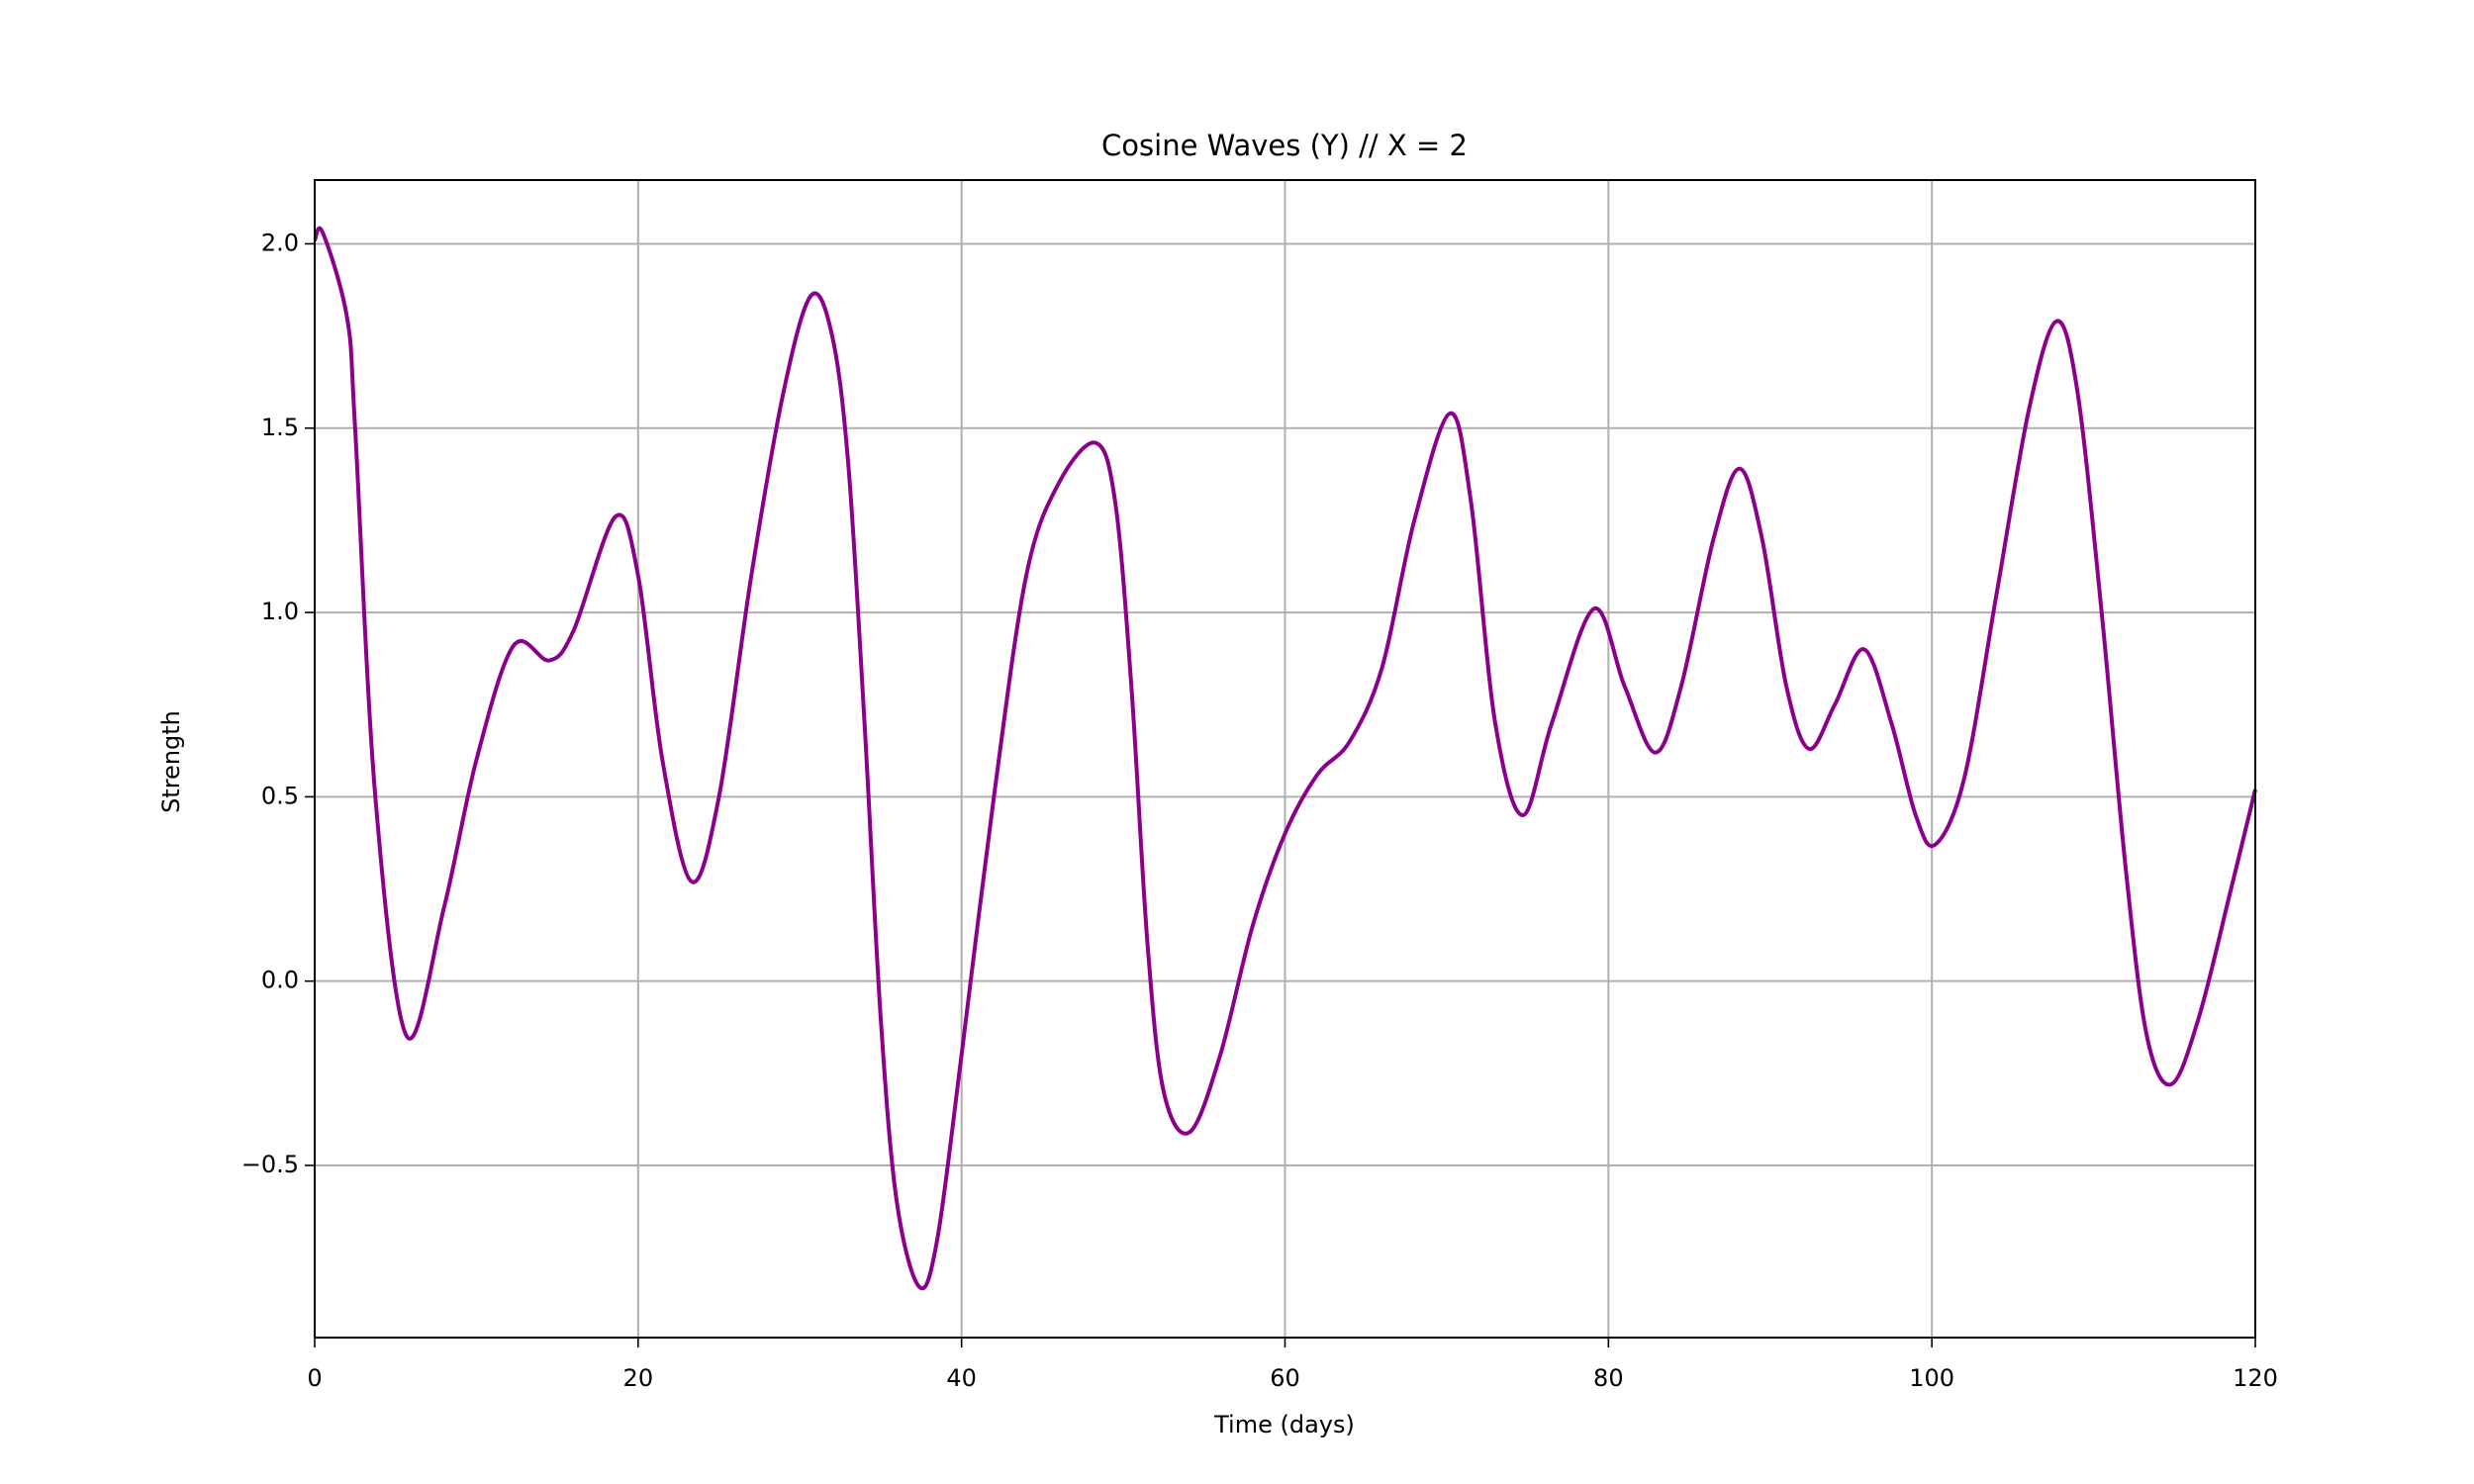 This screenshot has height=1484, width=2474. What do you see at coordinates (1285, 1378) in the screenshot?
I see `x-tick-label: 60` at bounding box center [1285, 1378].